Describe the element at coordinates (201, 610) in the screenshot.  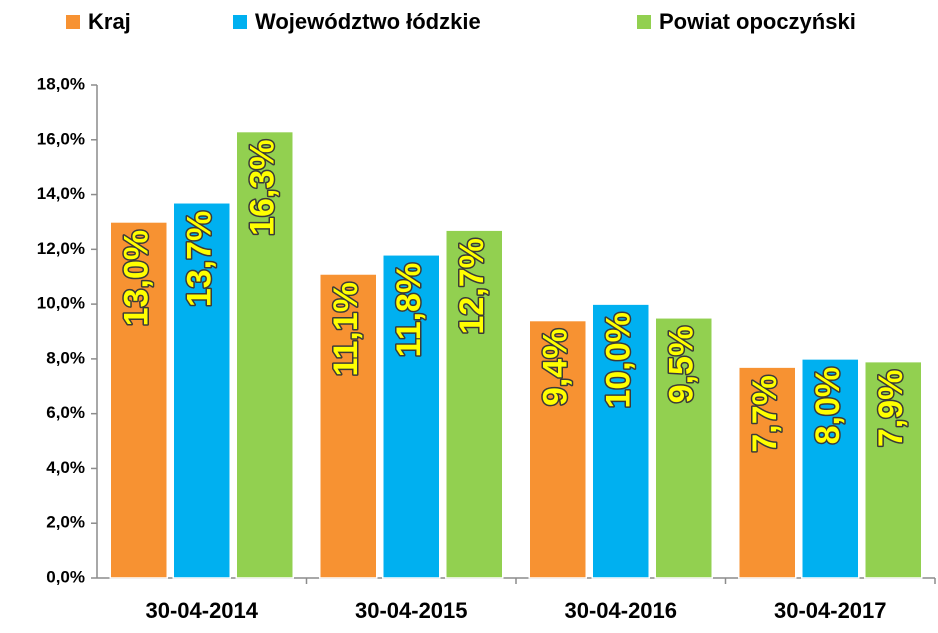
I see `x-tick-label: 30-04-2014` at that location.